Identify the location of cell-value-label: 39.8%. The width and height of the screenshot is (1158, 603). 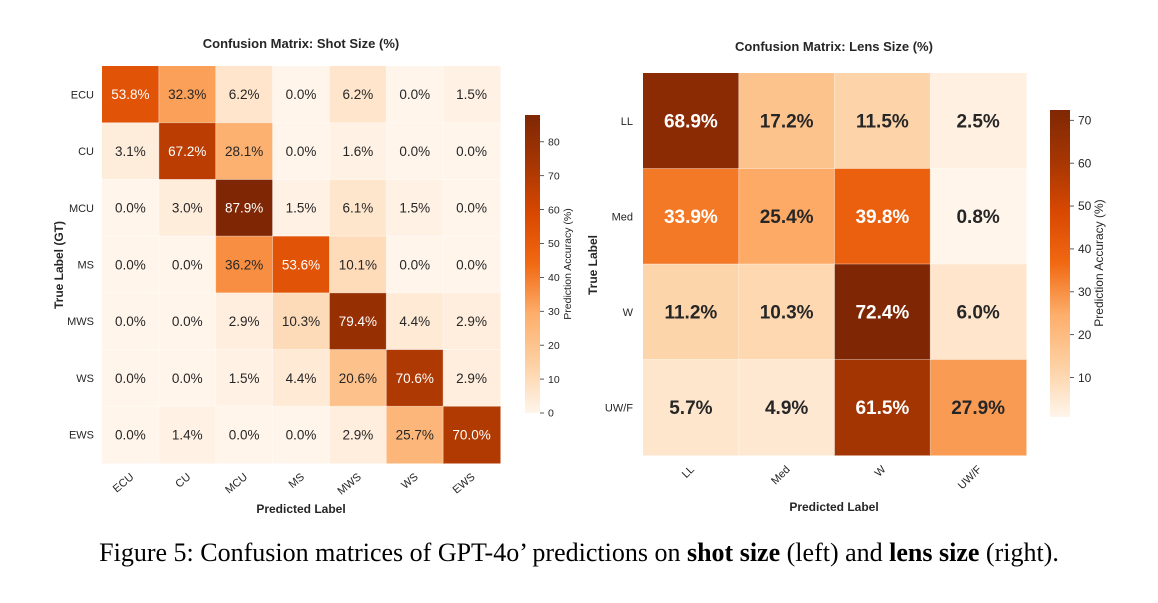
(882, 217).